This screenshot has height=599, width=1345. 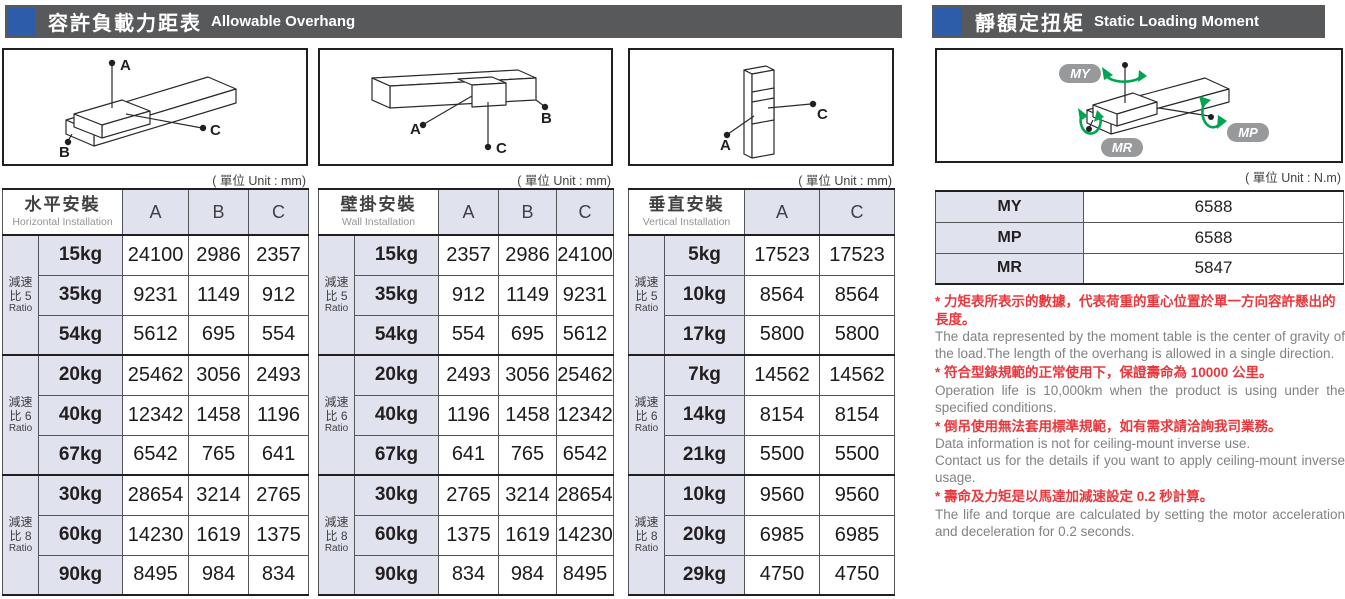 What do you see at coordinates (1213, 237) in the screenshot?
I see `moment-value: 6588` at bounding box center [1213, 237].